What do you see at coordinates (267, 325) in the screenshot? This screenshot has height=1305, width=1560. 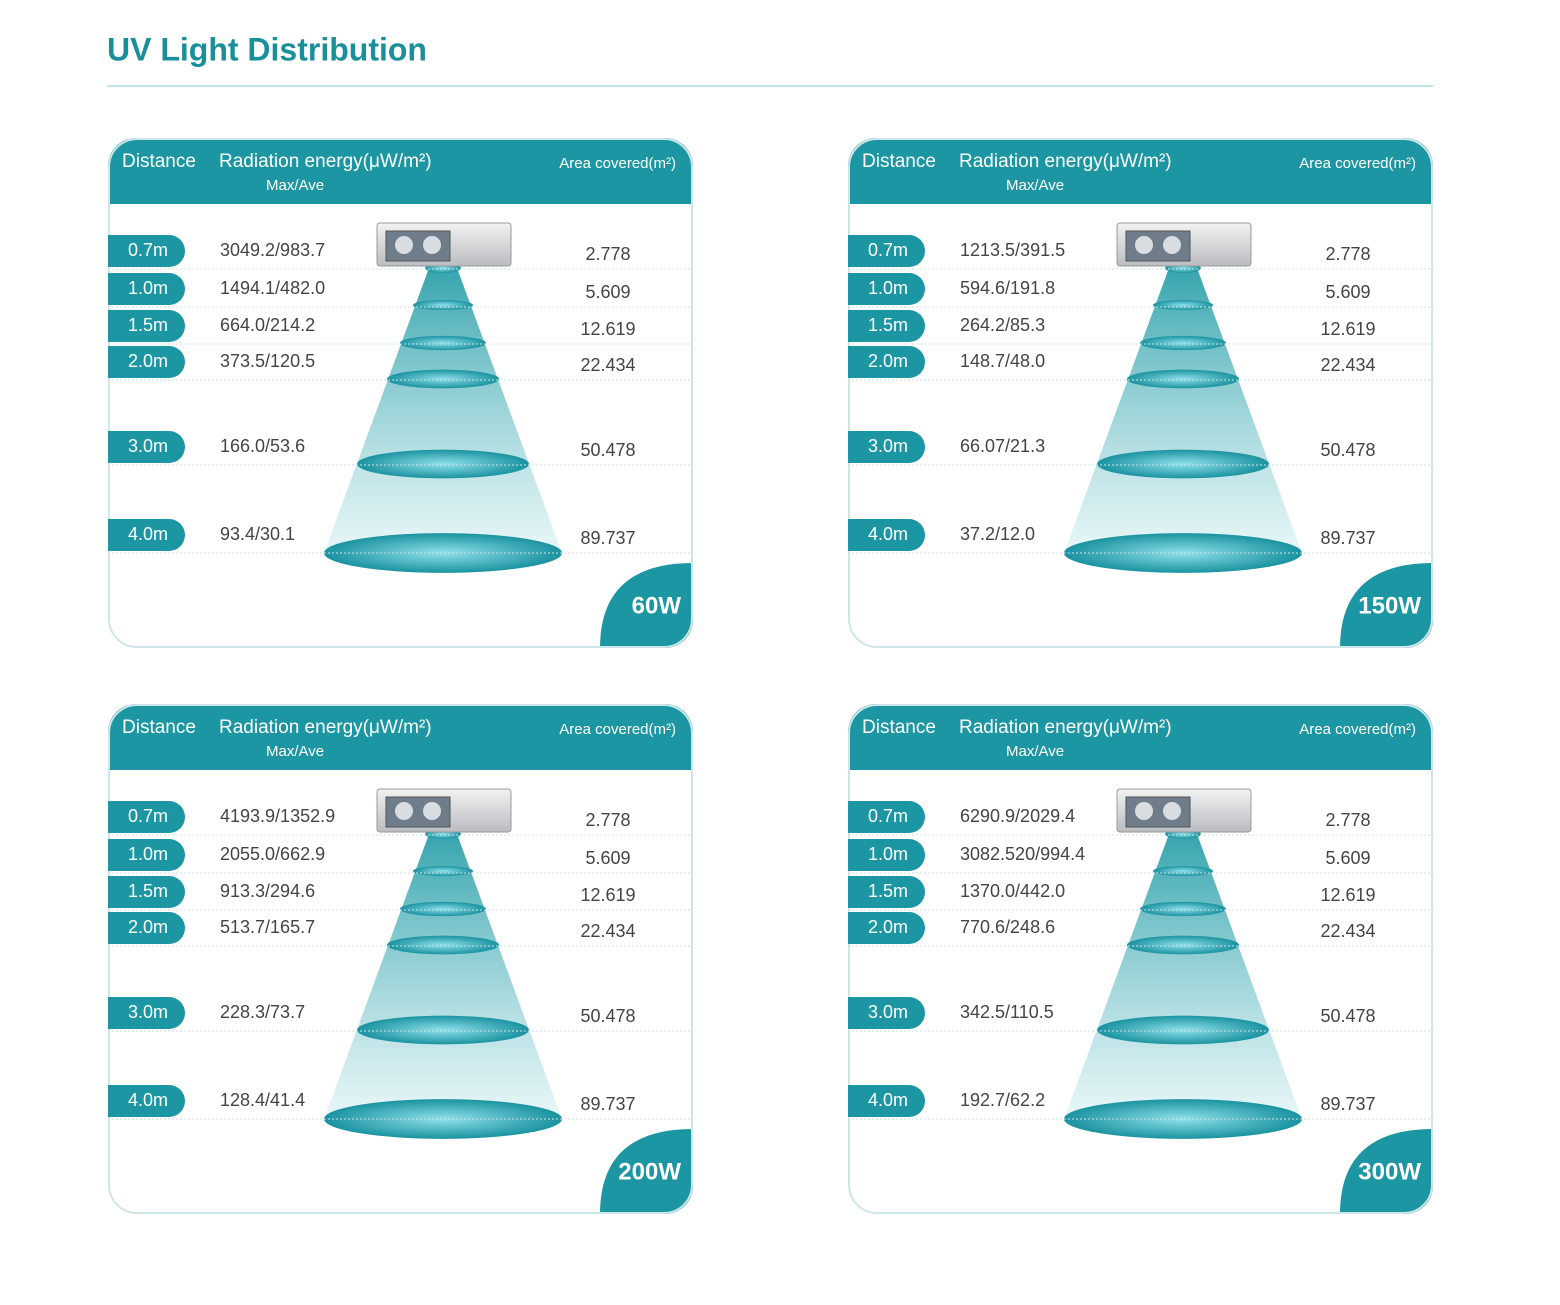 I see `radiation-value: 664.0/214.2` at bounding box center [267, 325].